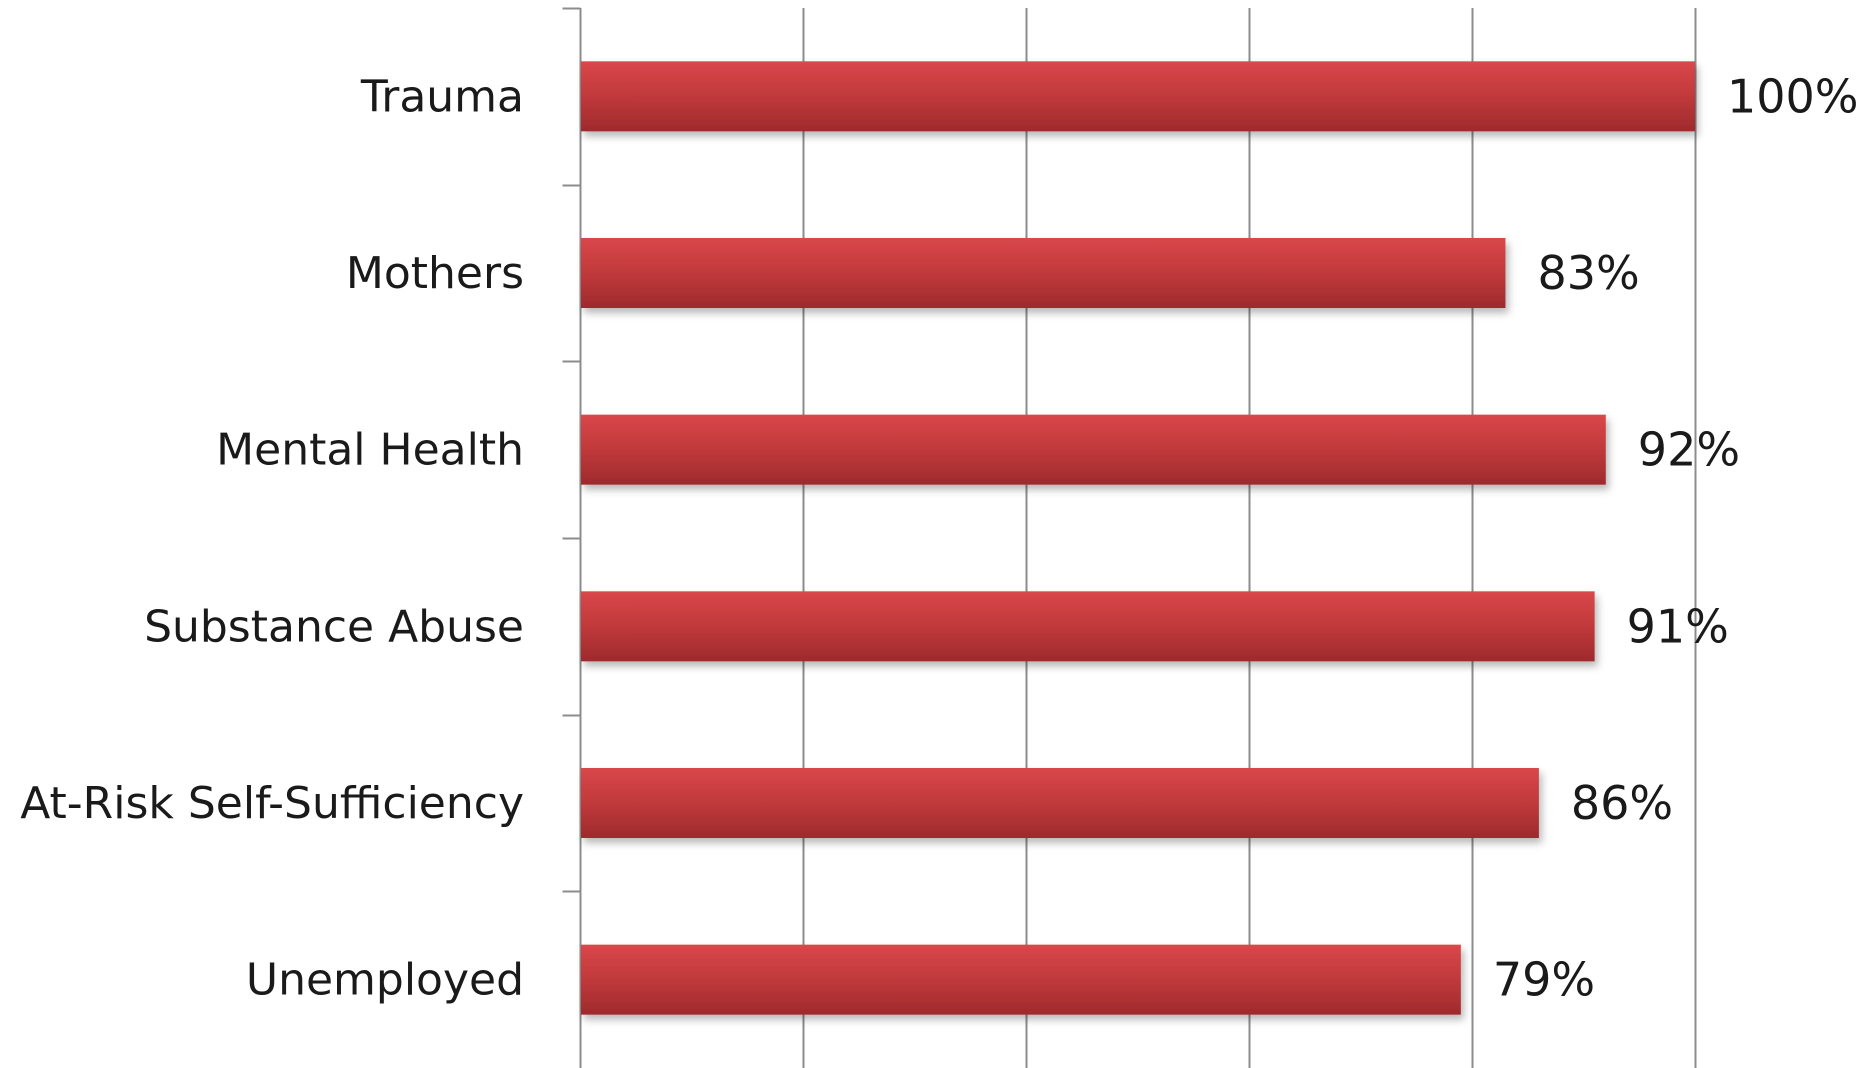 The height and width of the screenshot is (1068, 1875). What do you see at coordinates (442, 96) in the screenshot?
I see `category-label: Trauma` at bounding box center [442, 96].